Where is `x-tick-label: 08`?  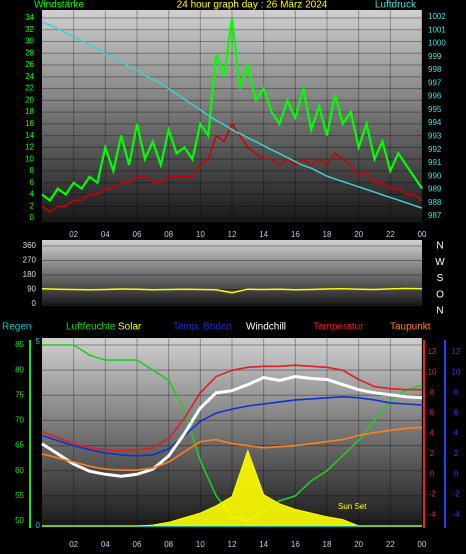 x-tick-label: 08 is located at coordinates (168, 544).